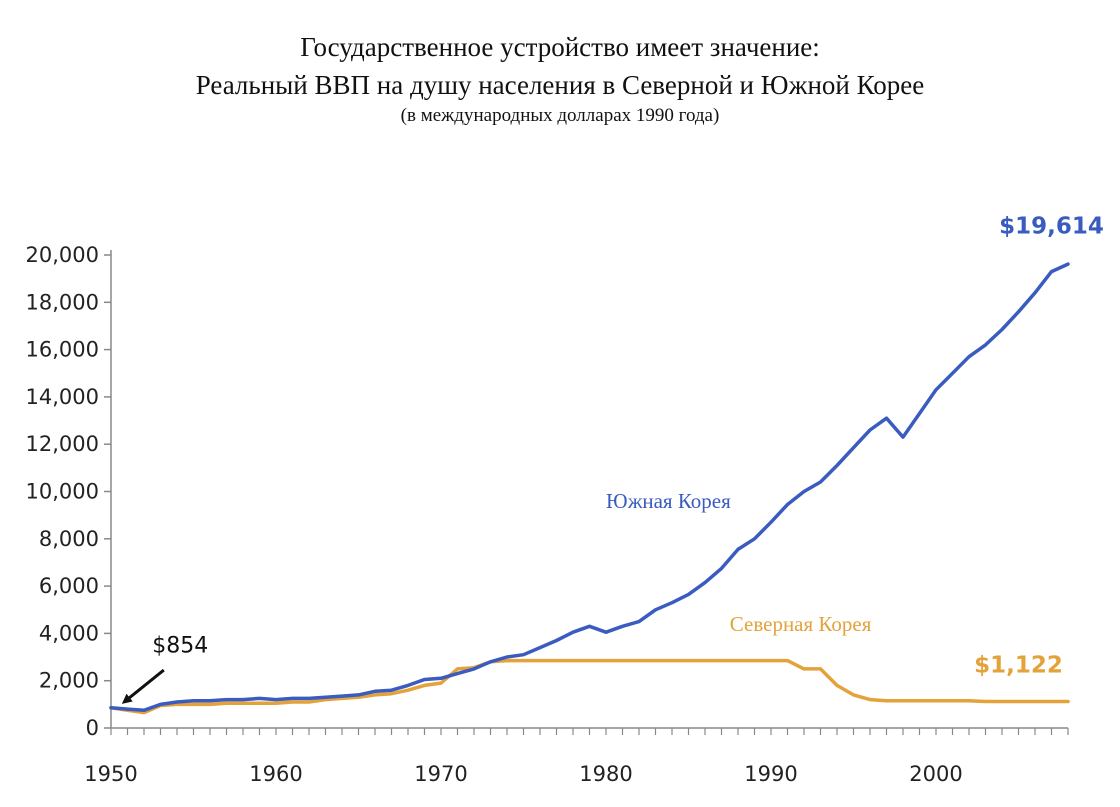 The width and height of the screenshot is (1120, 807). What do you see at coordinates (801, 624) in the screenshot?
I see `series-label-north-korea: Северная Корея` at bounding box center [801, 624].